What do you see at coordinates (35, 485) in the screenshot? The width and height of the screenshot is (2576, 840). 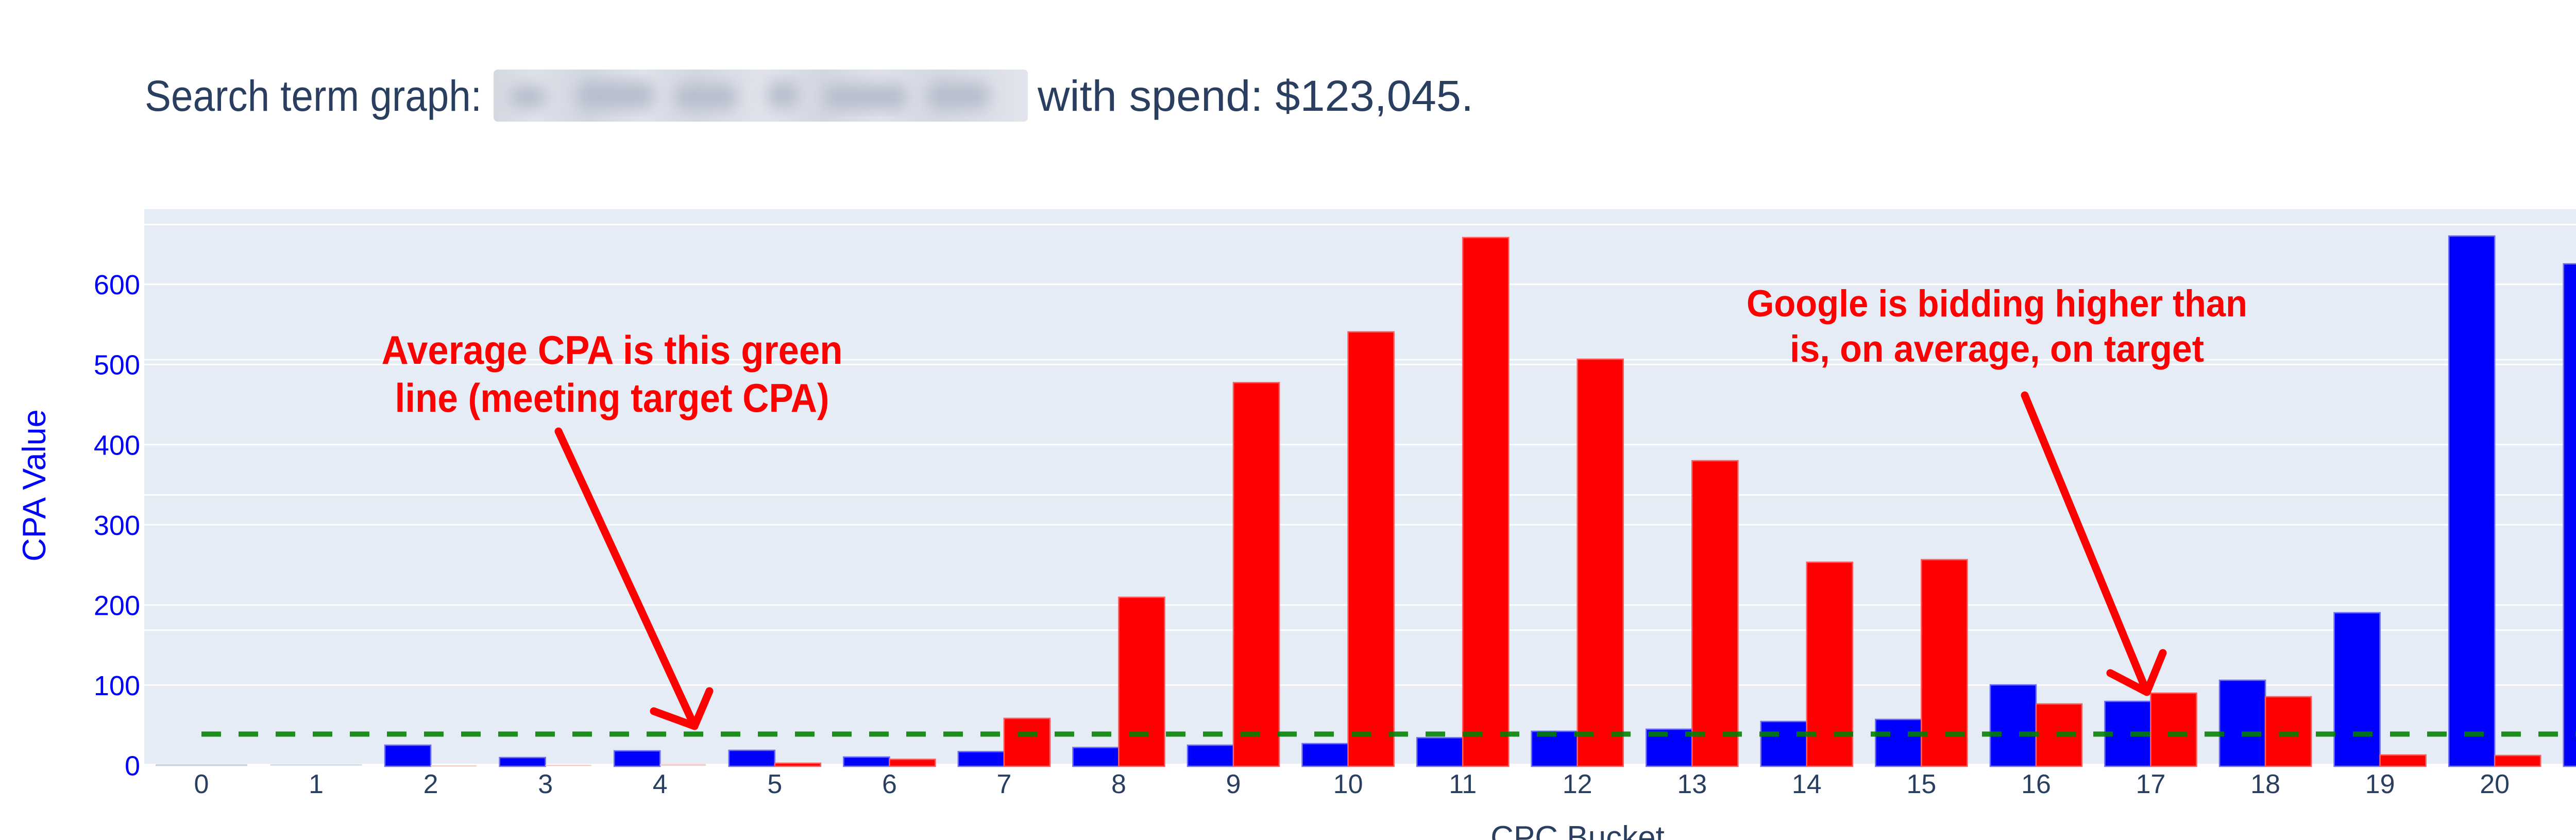 I see `svg-text: CPA Value` at bounding box center [35, 485].